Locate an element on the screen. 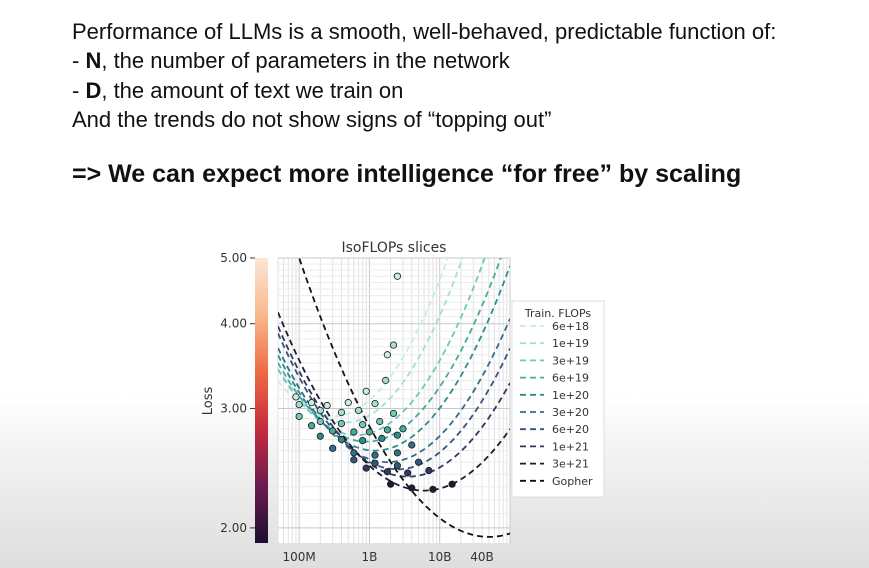 This screenshot has width=869, height=568. x-tick-label: 1B is located at coordinates (370, 557).